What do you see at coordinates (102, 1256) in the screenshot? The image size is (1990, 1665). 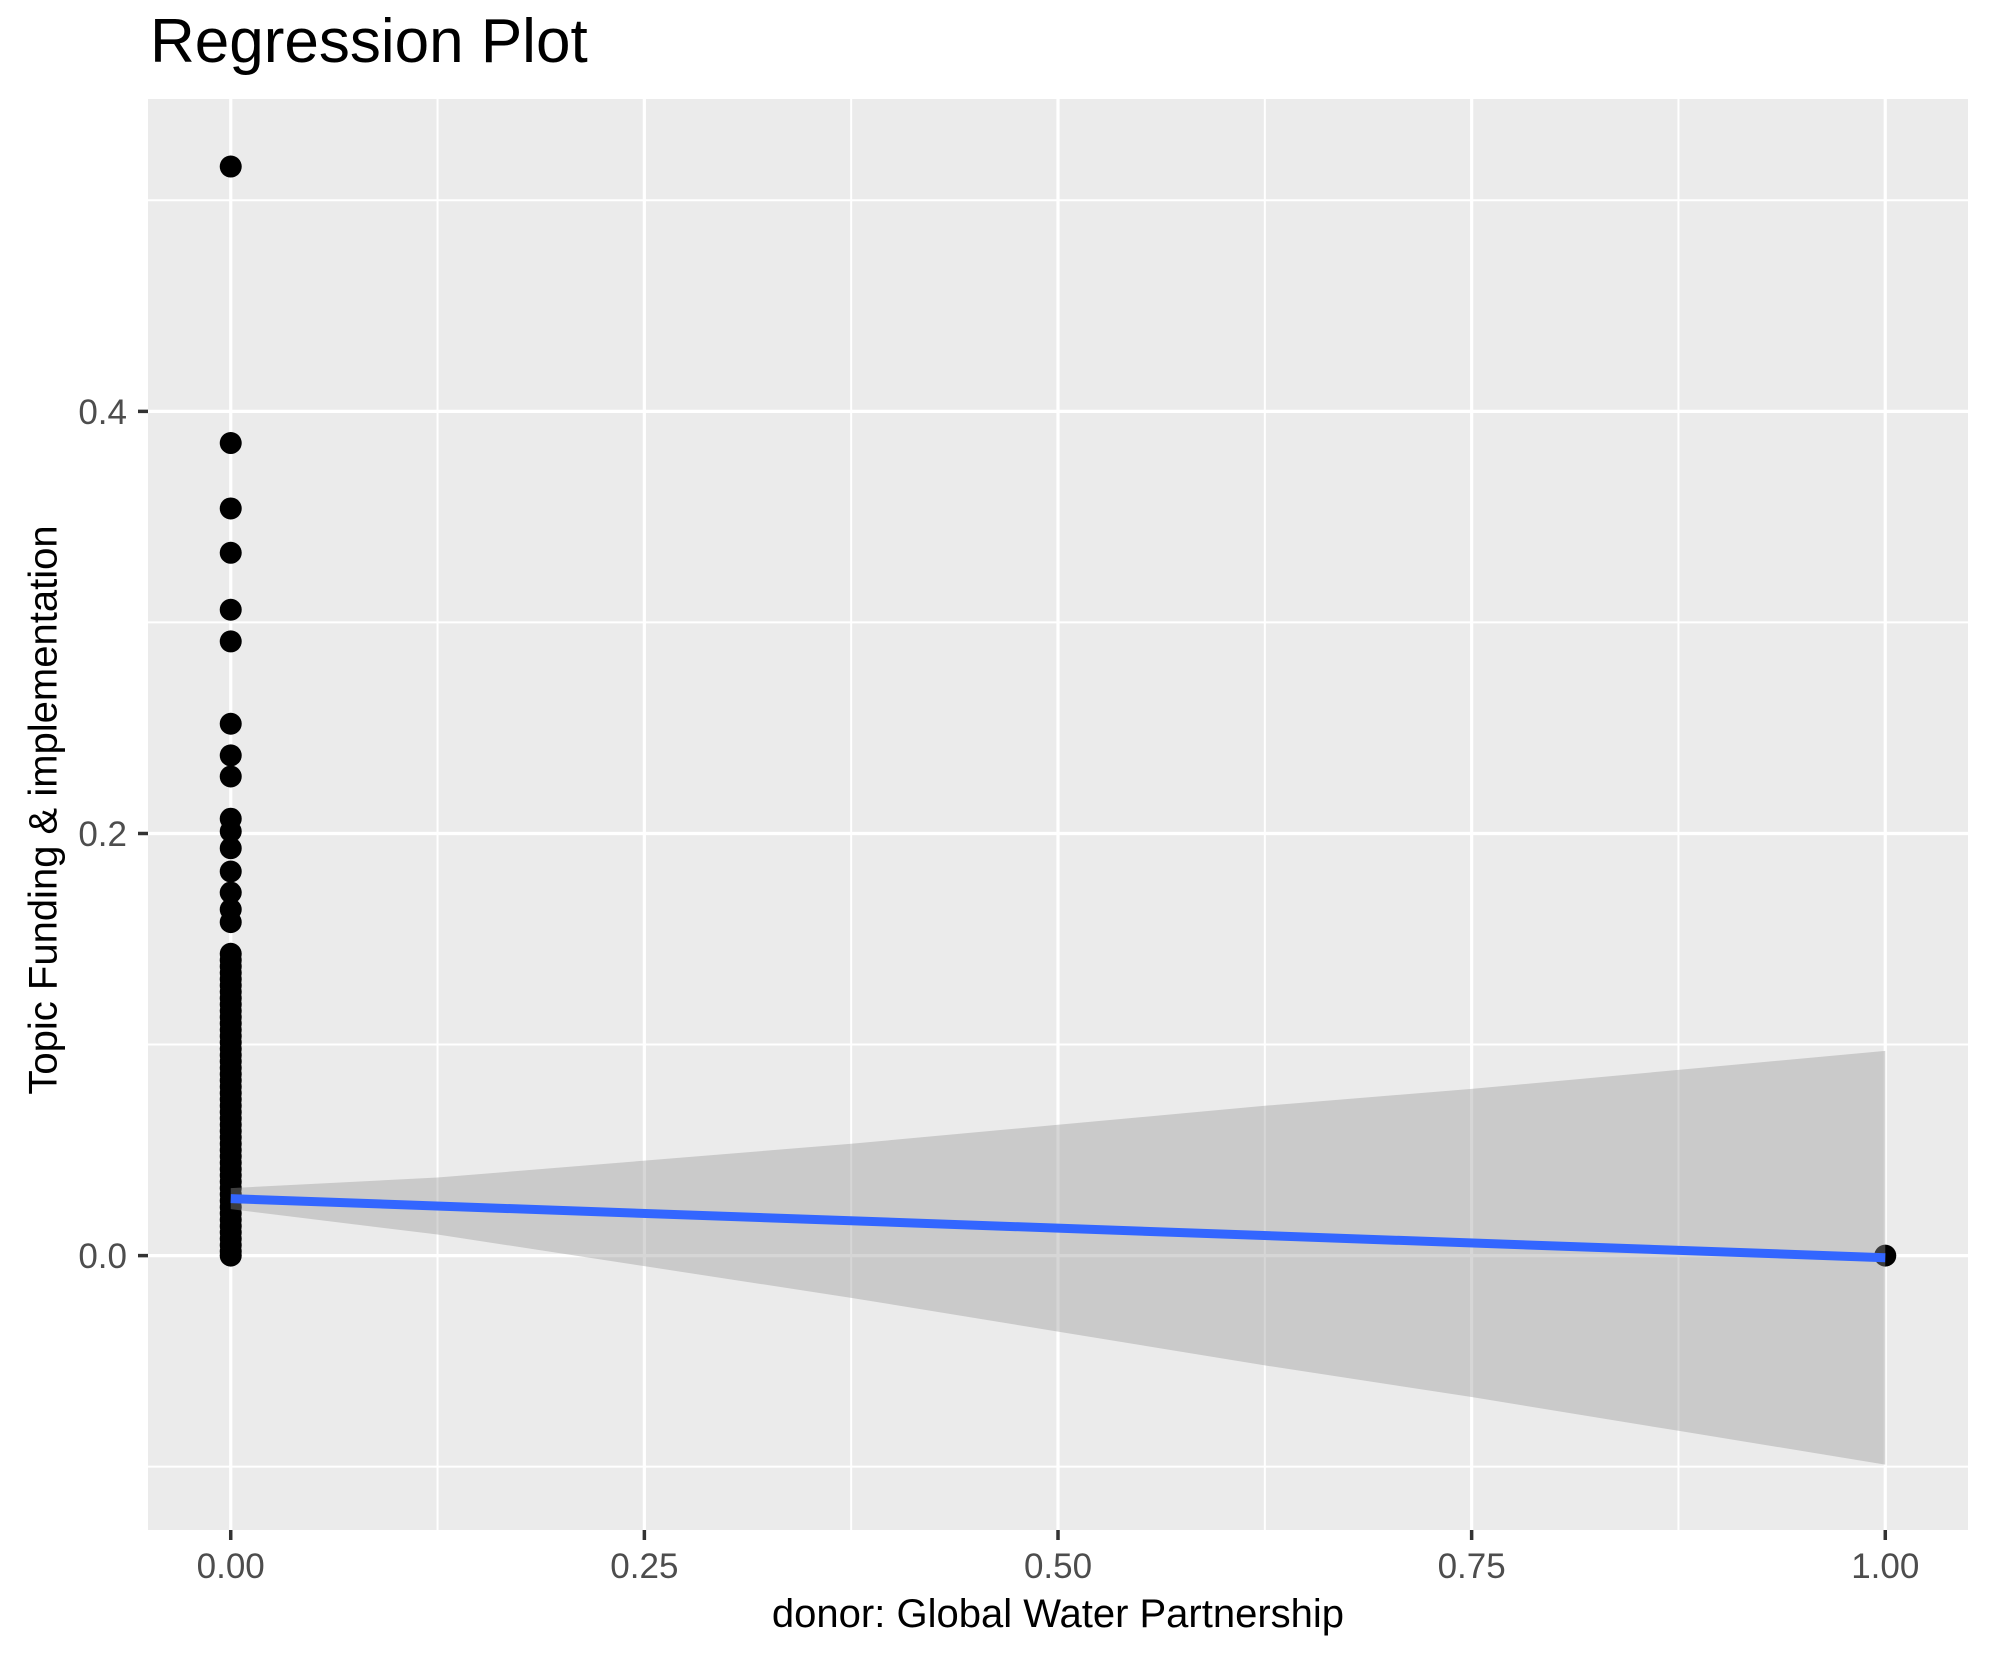 I see `y-tick-label: 0.0` at bounding box center [102, 1256].